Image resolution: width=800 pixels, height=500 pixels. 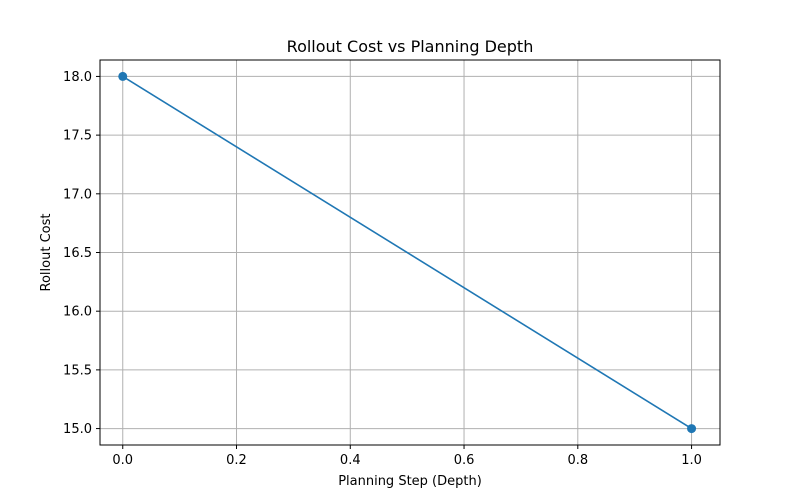 I want to click on y-tick-label: 15.5, so click(x=77, y=370).